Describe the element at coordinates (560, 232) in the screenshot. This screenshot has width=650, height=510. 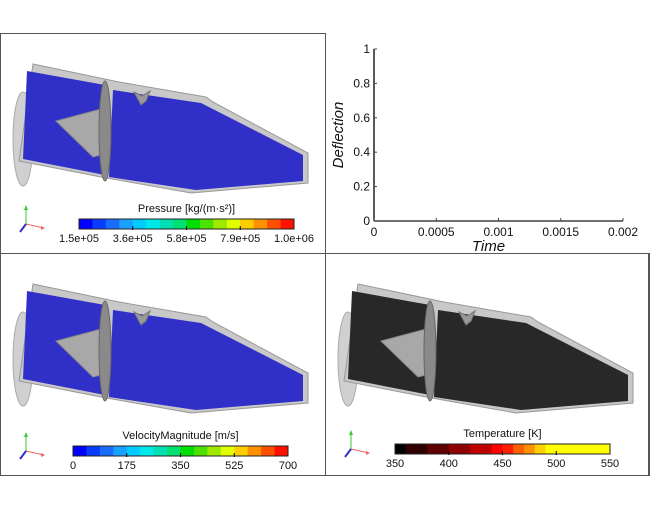
I see `x-tick-label: 0.0015` at that location.